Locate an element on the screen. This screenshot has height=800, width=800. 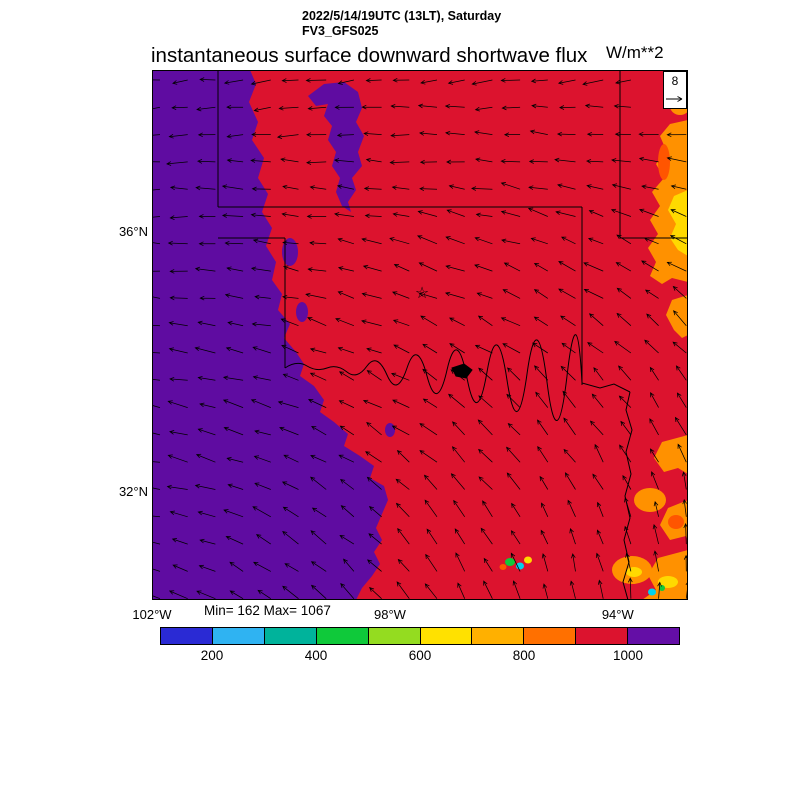
flux-field-purple-fragment is located at coordinates (290, 252).